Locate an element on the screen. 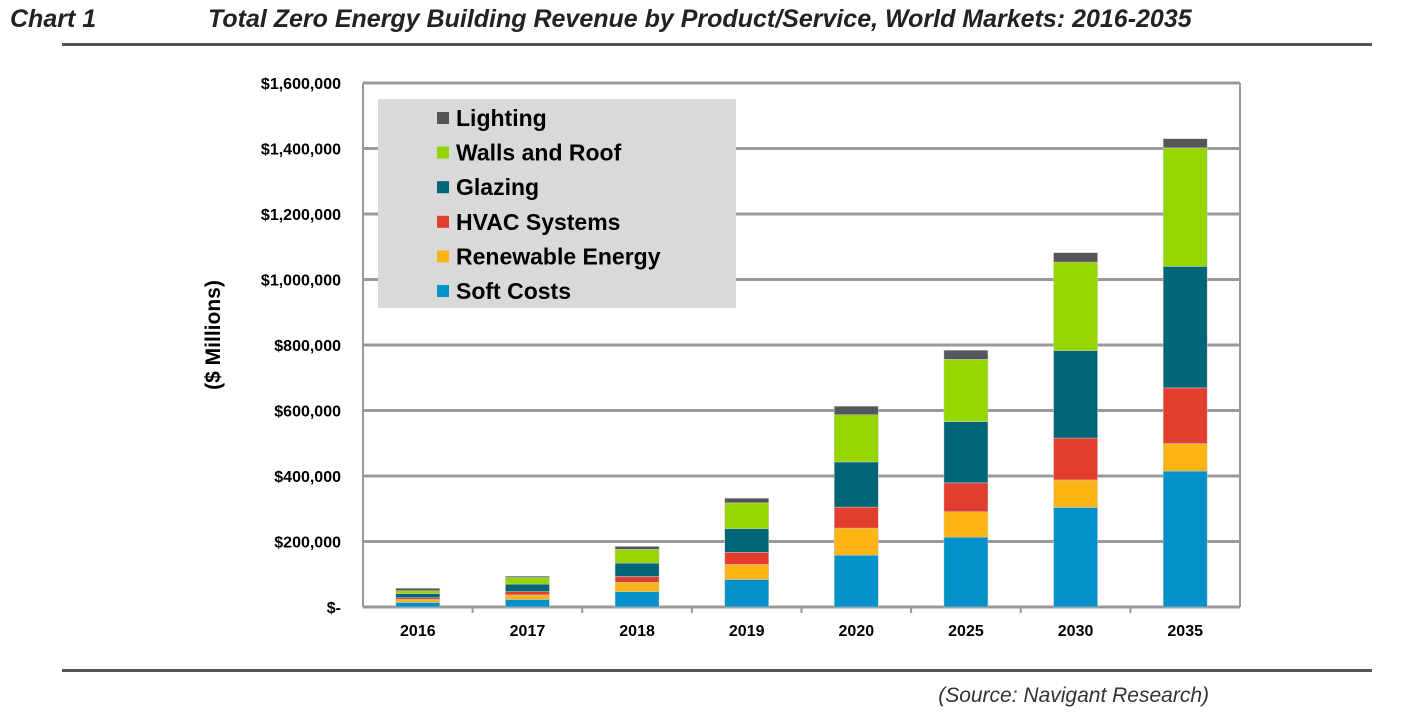 The width and height of the screenshot is (1419, 716). x-tick-label: 2025 is located at coordinates (966, 631).